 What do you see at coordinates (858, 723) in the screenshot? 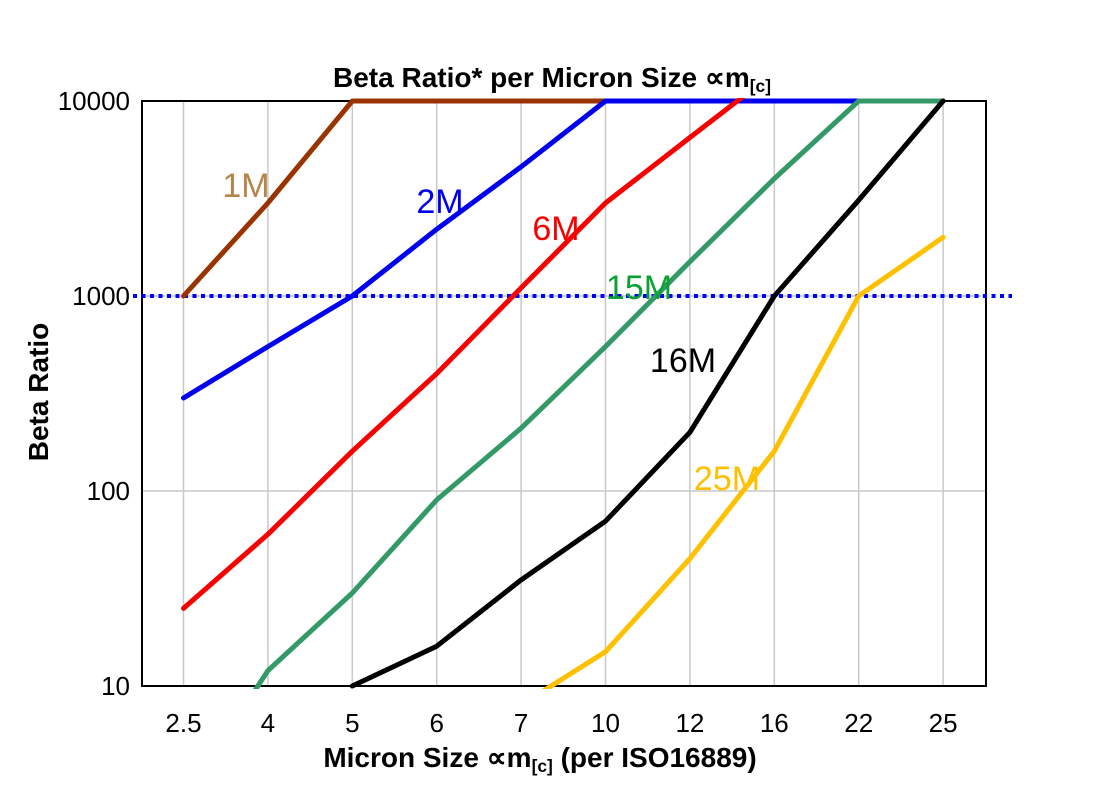
I see `x-tick-label-22: 22` at bounding box center [858, 723].